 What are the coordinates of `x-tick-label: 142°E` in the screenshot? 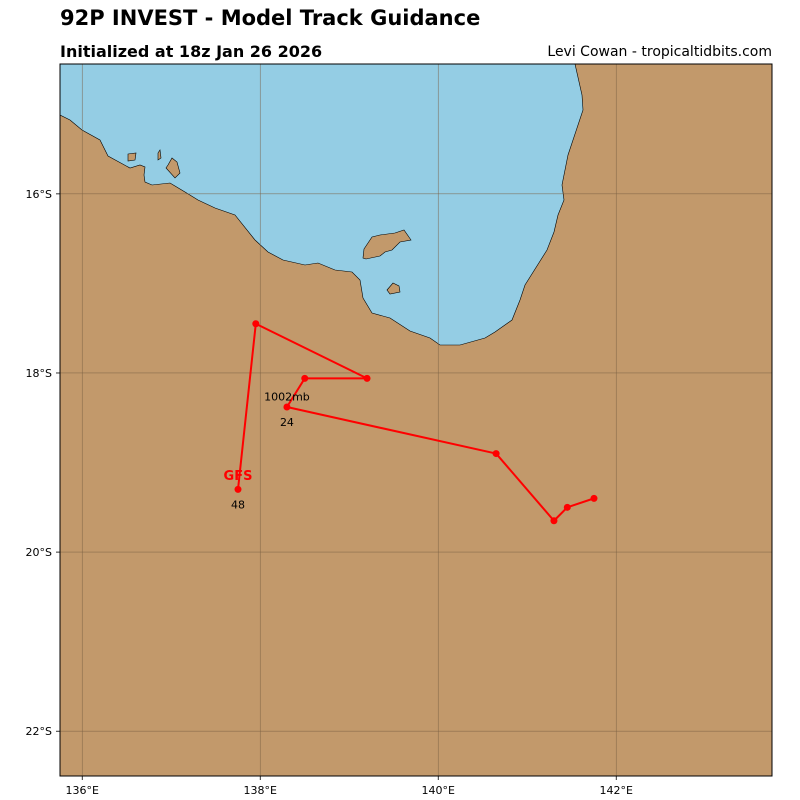 It's located at (616, 790).